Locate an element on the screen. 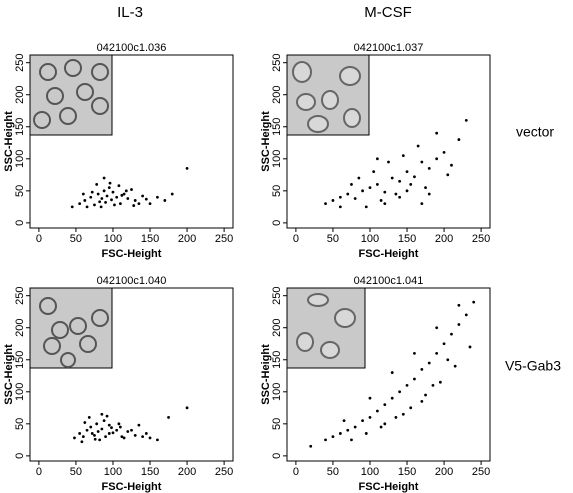 This screenshot has height=493, width=573. plot-title: 042100c1.036 is located at coordinates (132, 48).